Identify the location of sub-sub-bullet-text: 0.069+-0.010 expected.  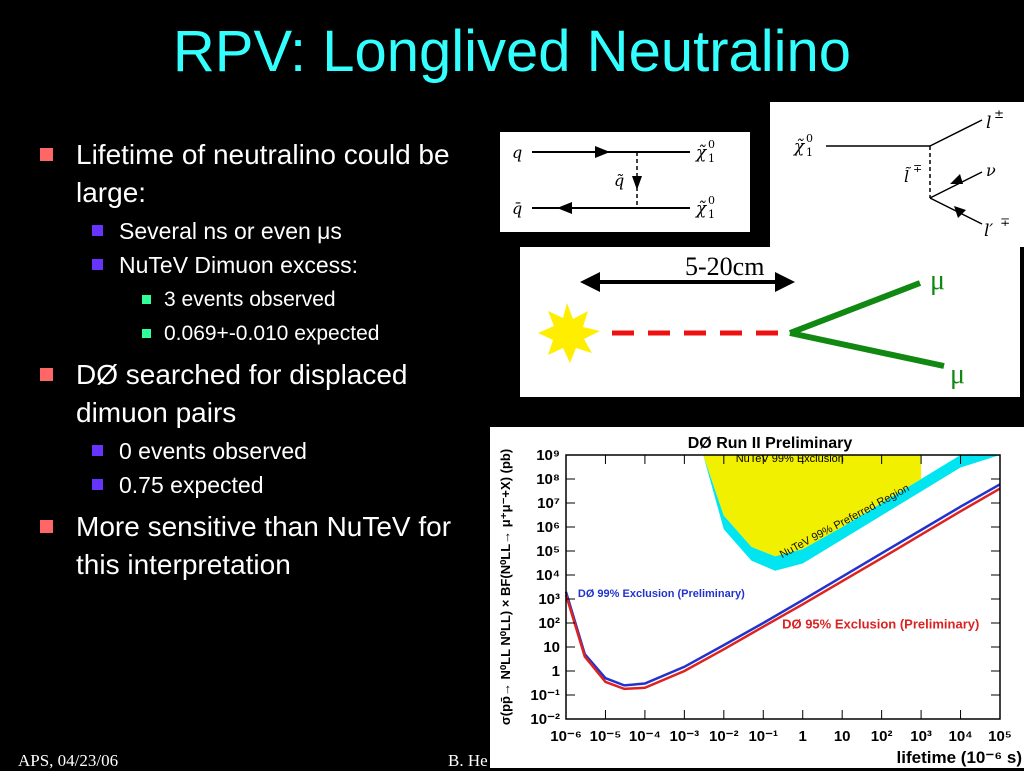
(271, 333).